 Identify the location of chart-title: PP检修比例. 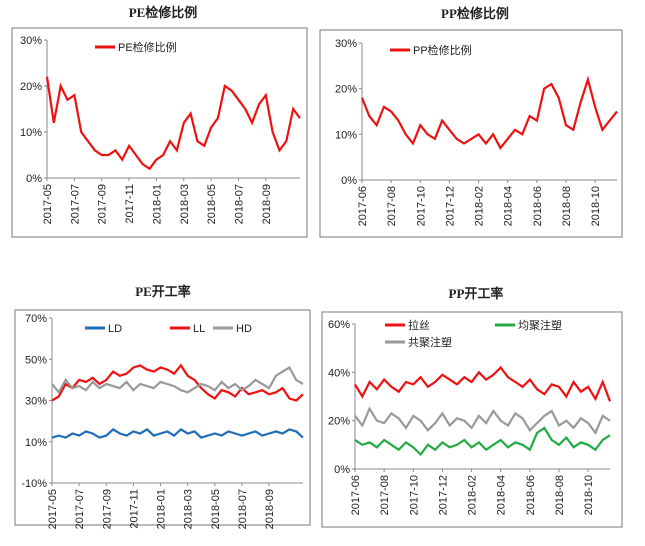
(475, 13).